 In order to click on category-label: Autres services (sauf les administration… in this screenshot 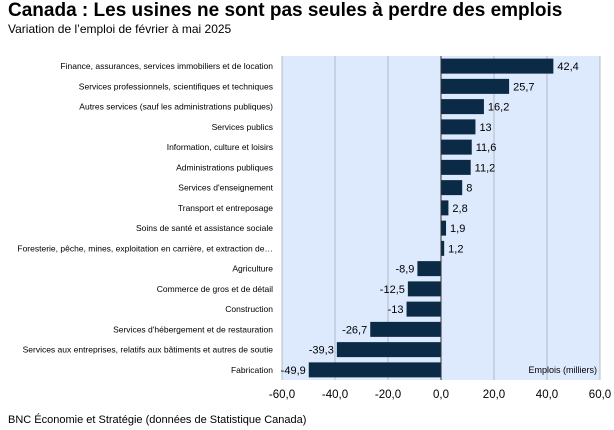, I will do `click(176, 107)`.